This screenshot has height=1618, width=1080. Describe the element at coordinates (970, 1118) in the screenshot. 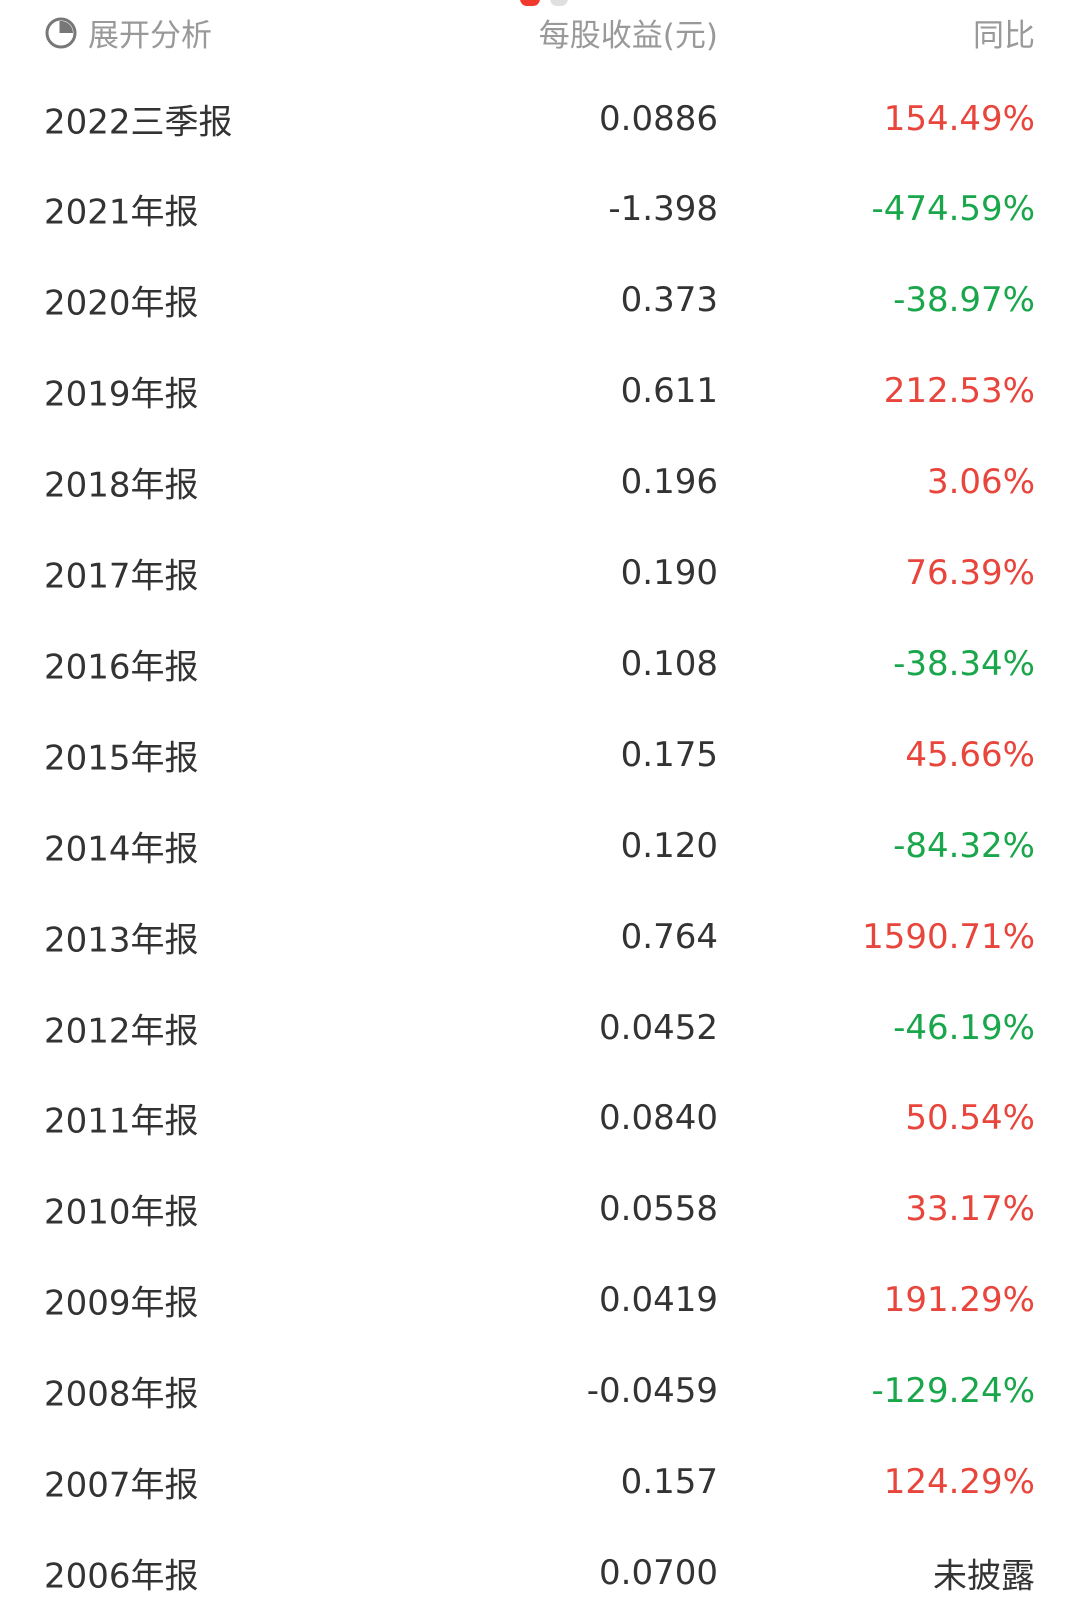

I see `yoy-cell: 50.54%` at that location.